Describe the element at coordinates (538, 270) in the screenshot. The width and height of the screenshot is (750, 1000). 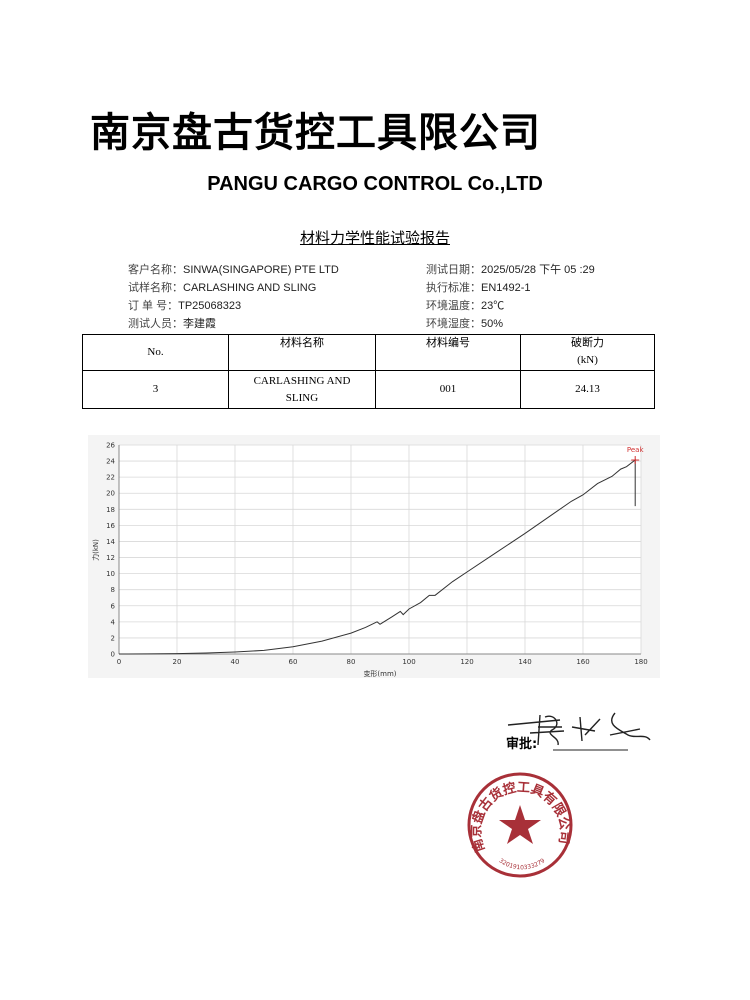
I see `value: 2025/05/28 下午 05 :29` at that location.